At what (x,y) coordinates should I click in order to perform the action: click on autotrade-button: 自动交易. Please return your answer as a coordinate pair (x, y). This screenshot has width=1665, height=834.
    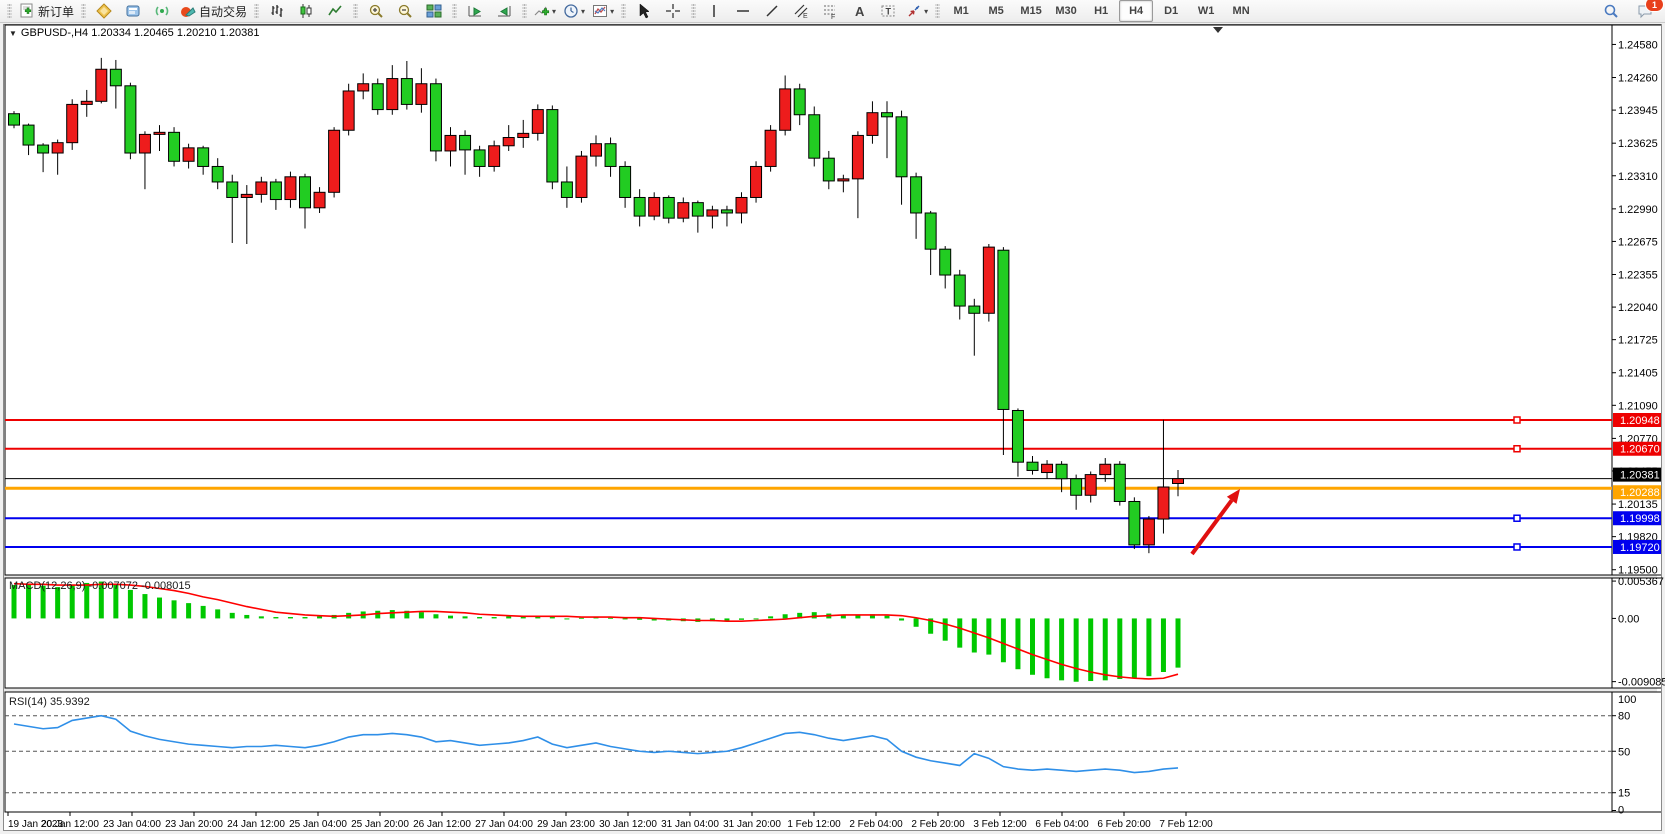
    Looking at the image, I should click on (213, 11).